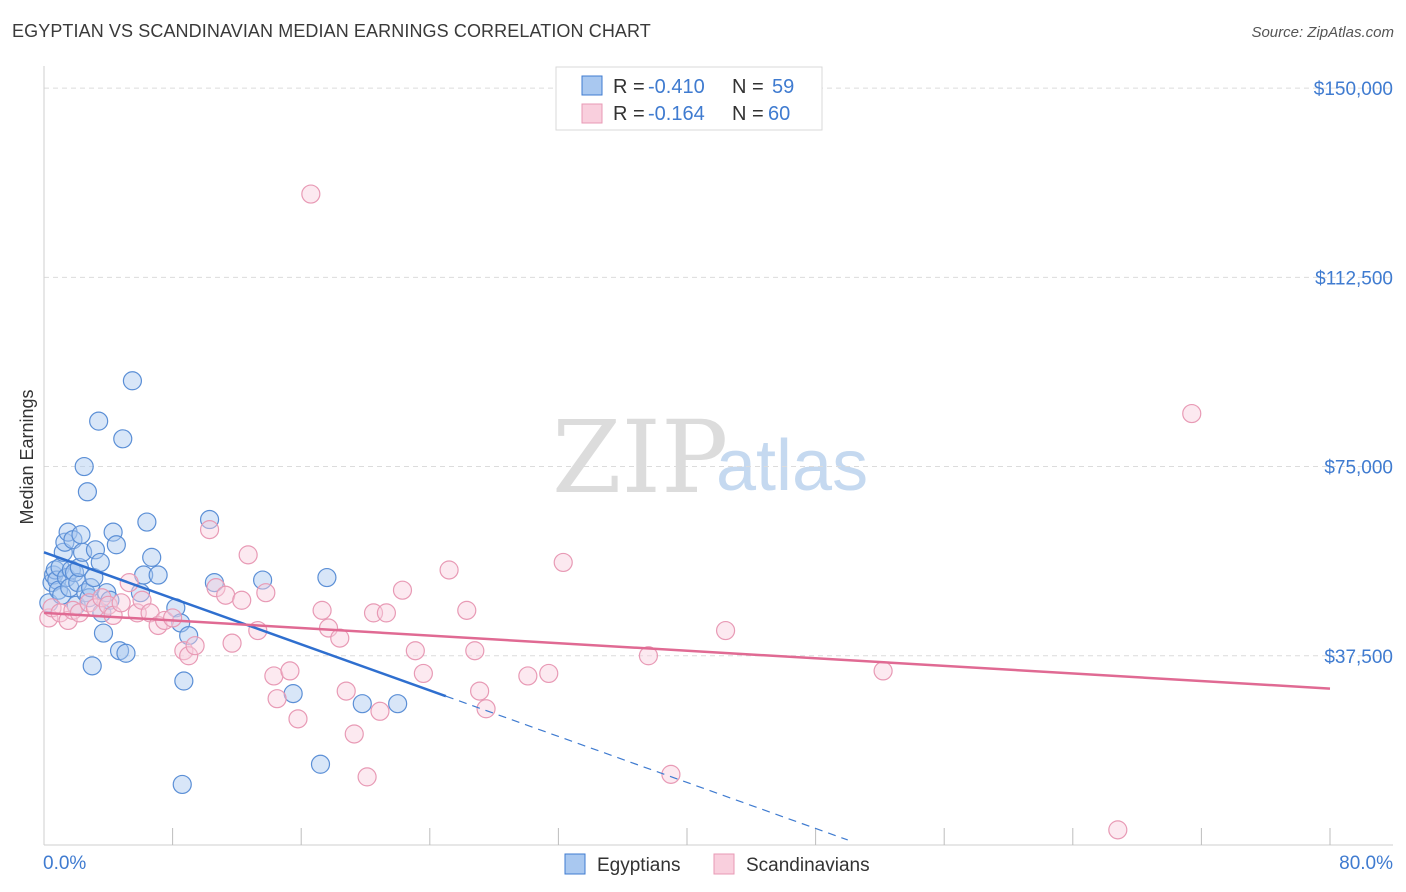  Describe the element at coordinates (1322, 32) in the screenshot. I see `source-label: Source: ZipAtlas.com` at that location.